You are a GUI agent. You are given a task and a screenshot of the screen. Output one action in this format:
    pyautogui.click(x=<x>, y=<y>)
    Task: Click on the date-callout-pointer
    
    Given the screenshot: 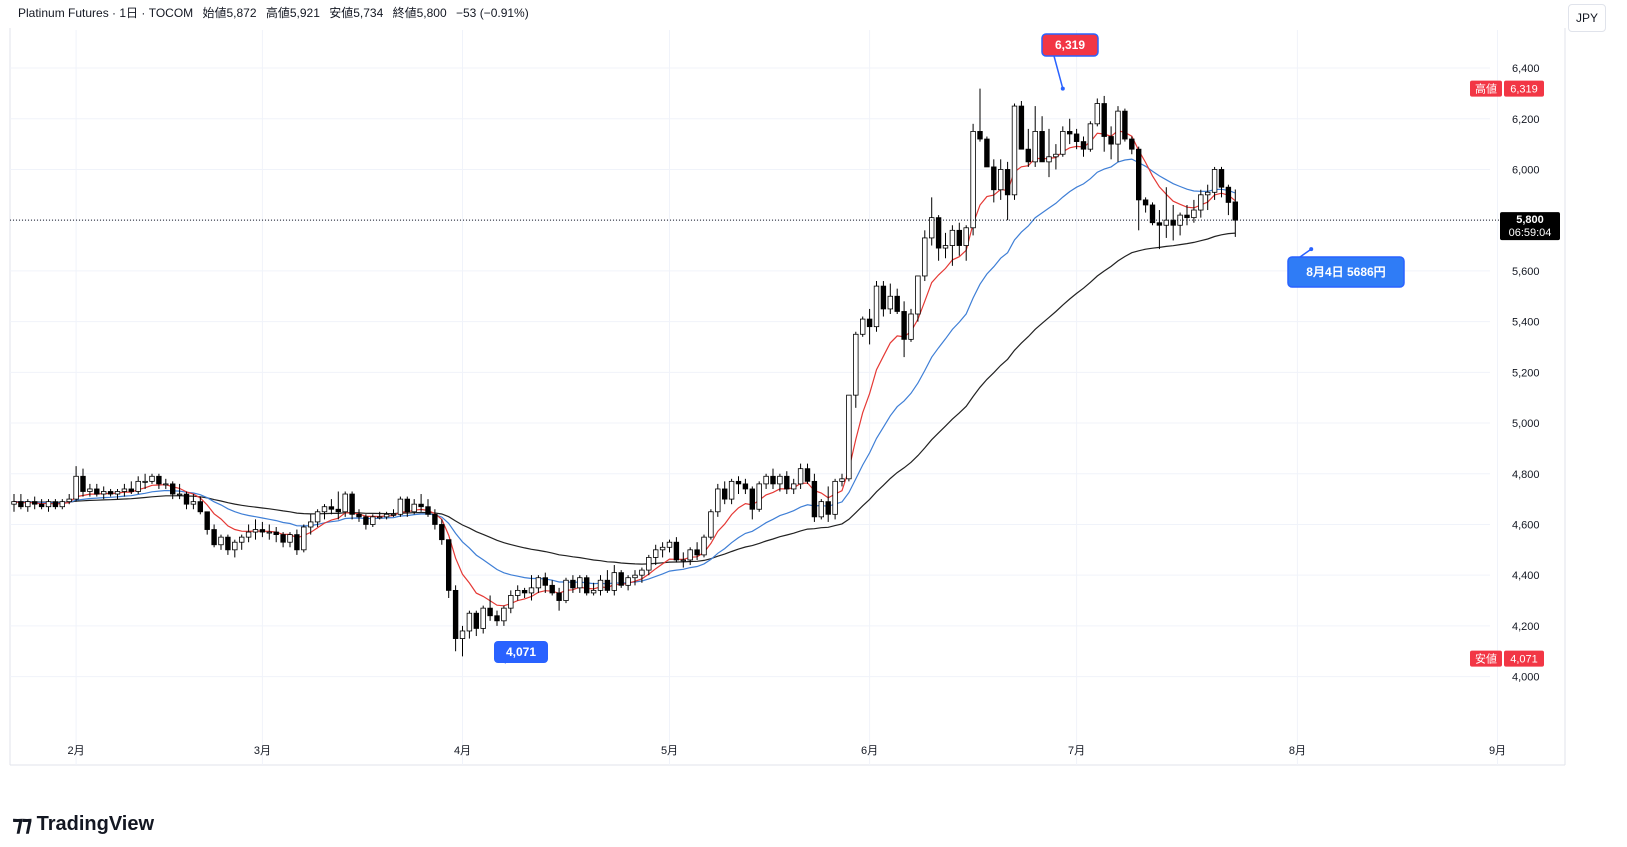 What is the action you would take?
    pyautogui.click(x=1305, y=253)
    